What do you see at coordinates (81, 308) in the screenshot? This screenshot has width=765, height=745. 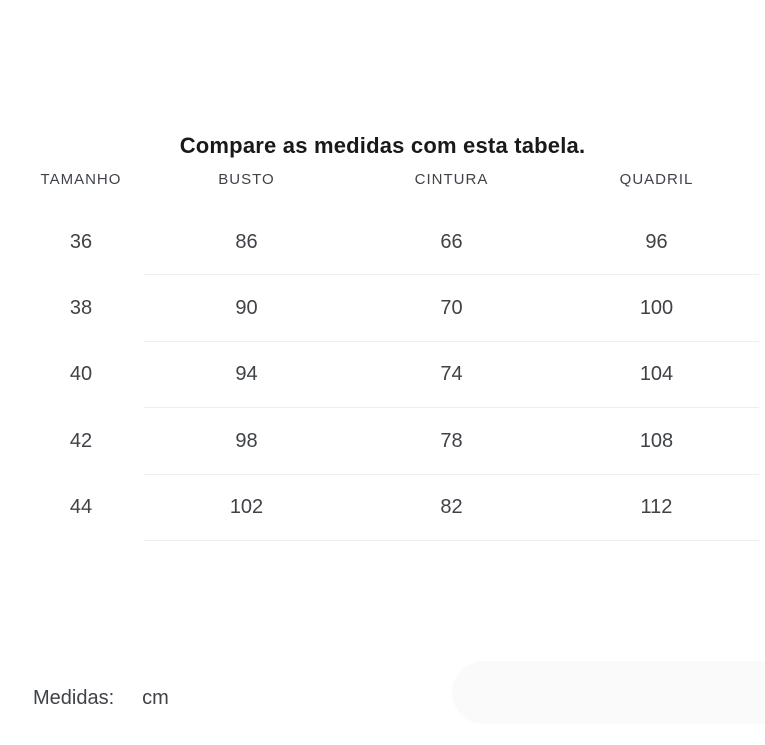 I see `cell-size: 38` at bounding box center [81, 308].